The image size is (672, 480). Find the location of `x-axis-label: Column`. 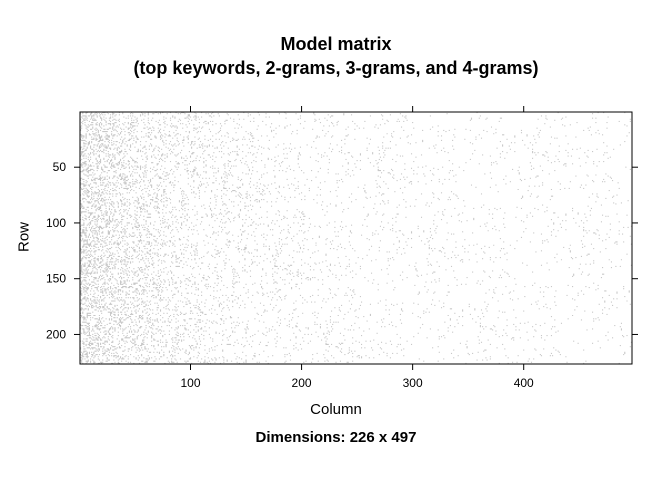

x-axis-label: Column is located at coordinates (336, 409).